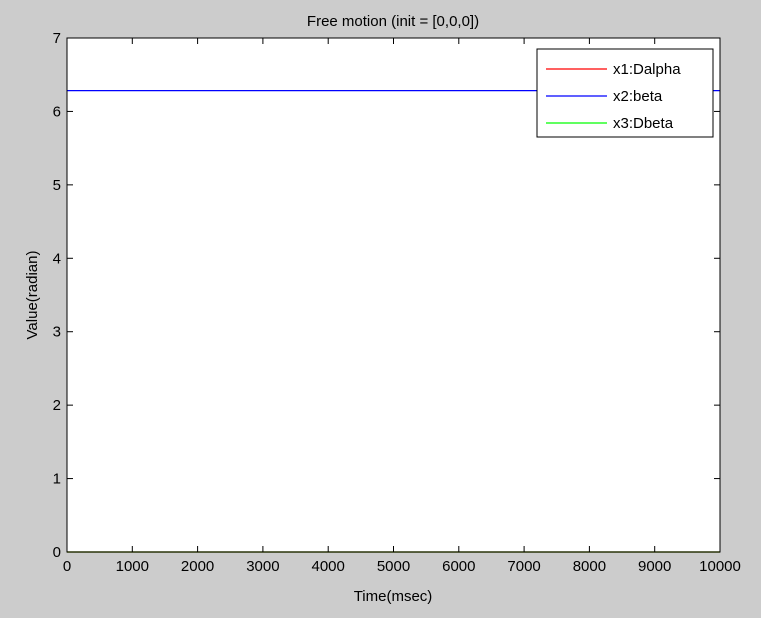 Image resolution: width=761 pixels, height=618 pixels. I want to click on y-tick-label: 2, so click(57, 405).